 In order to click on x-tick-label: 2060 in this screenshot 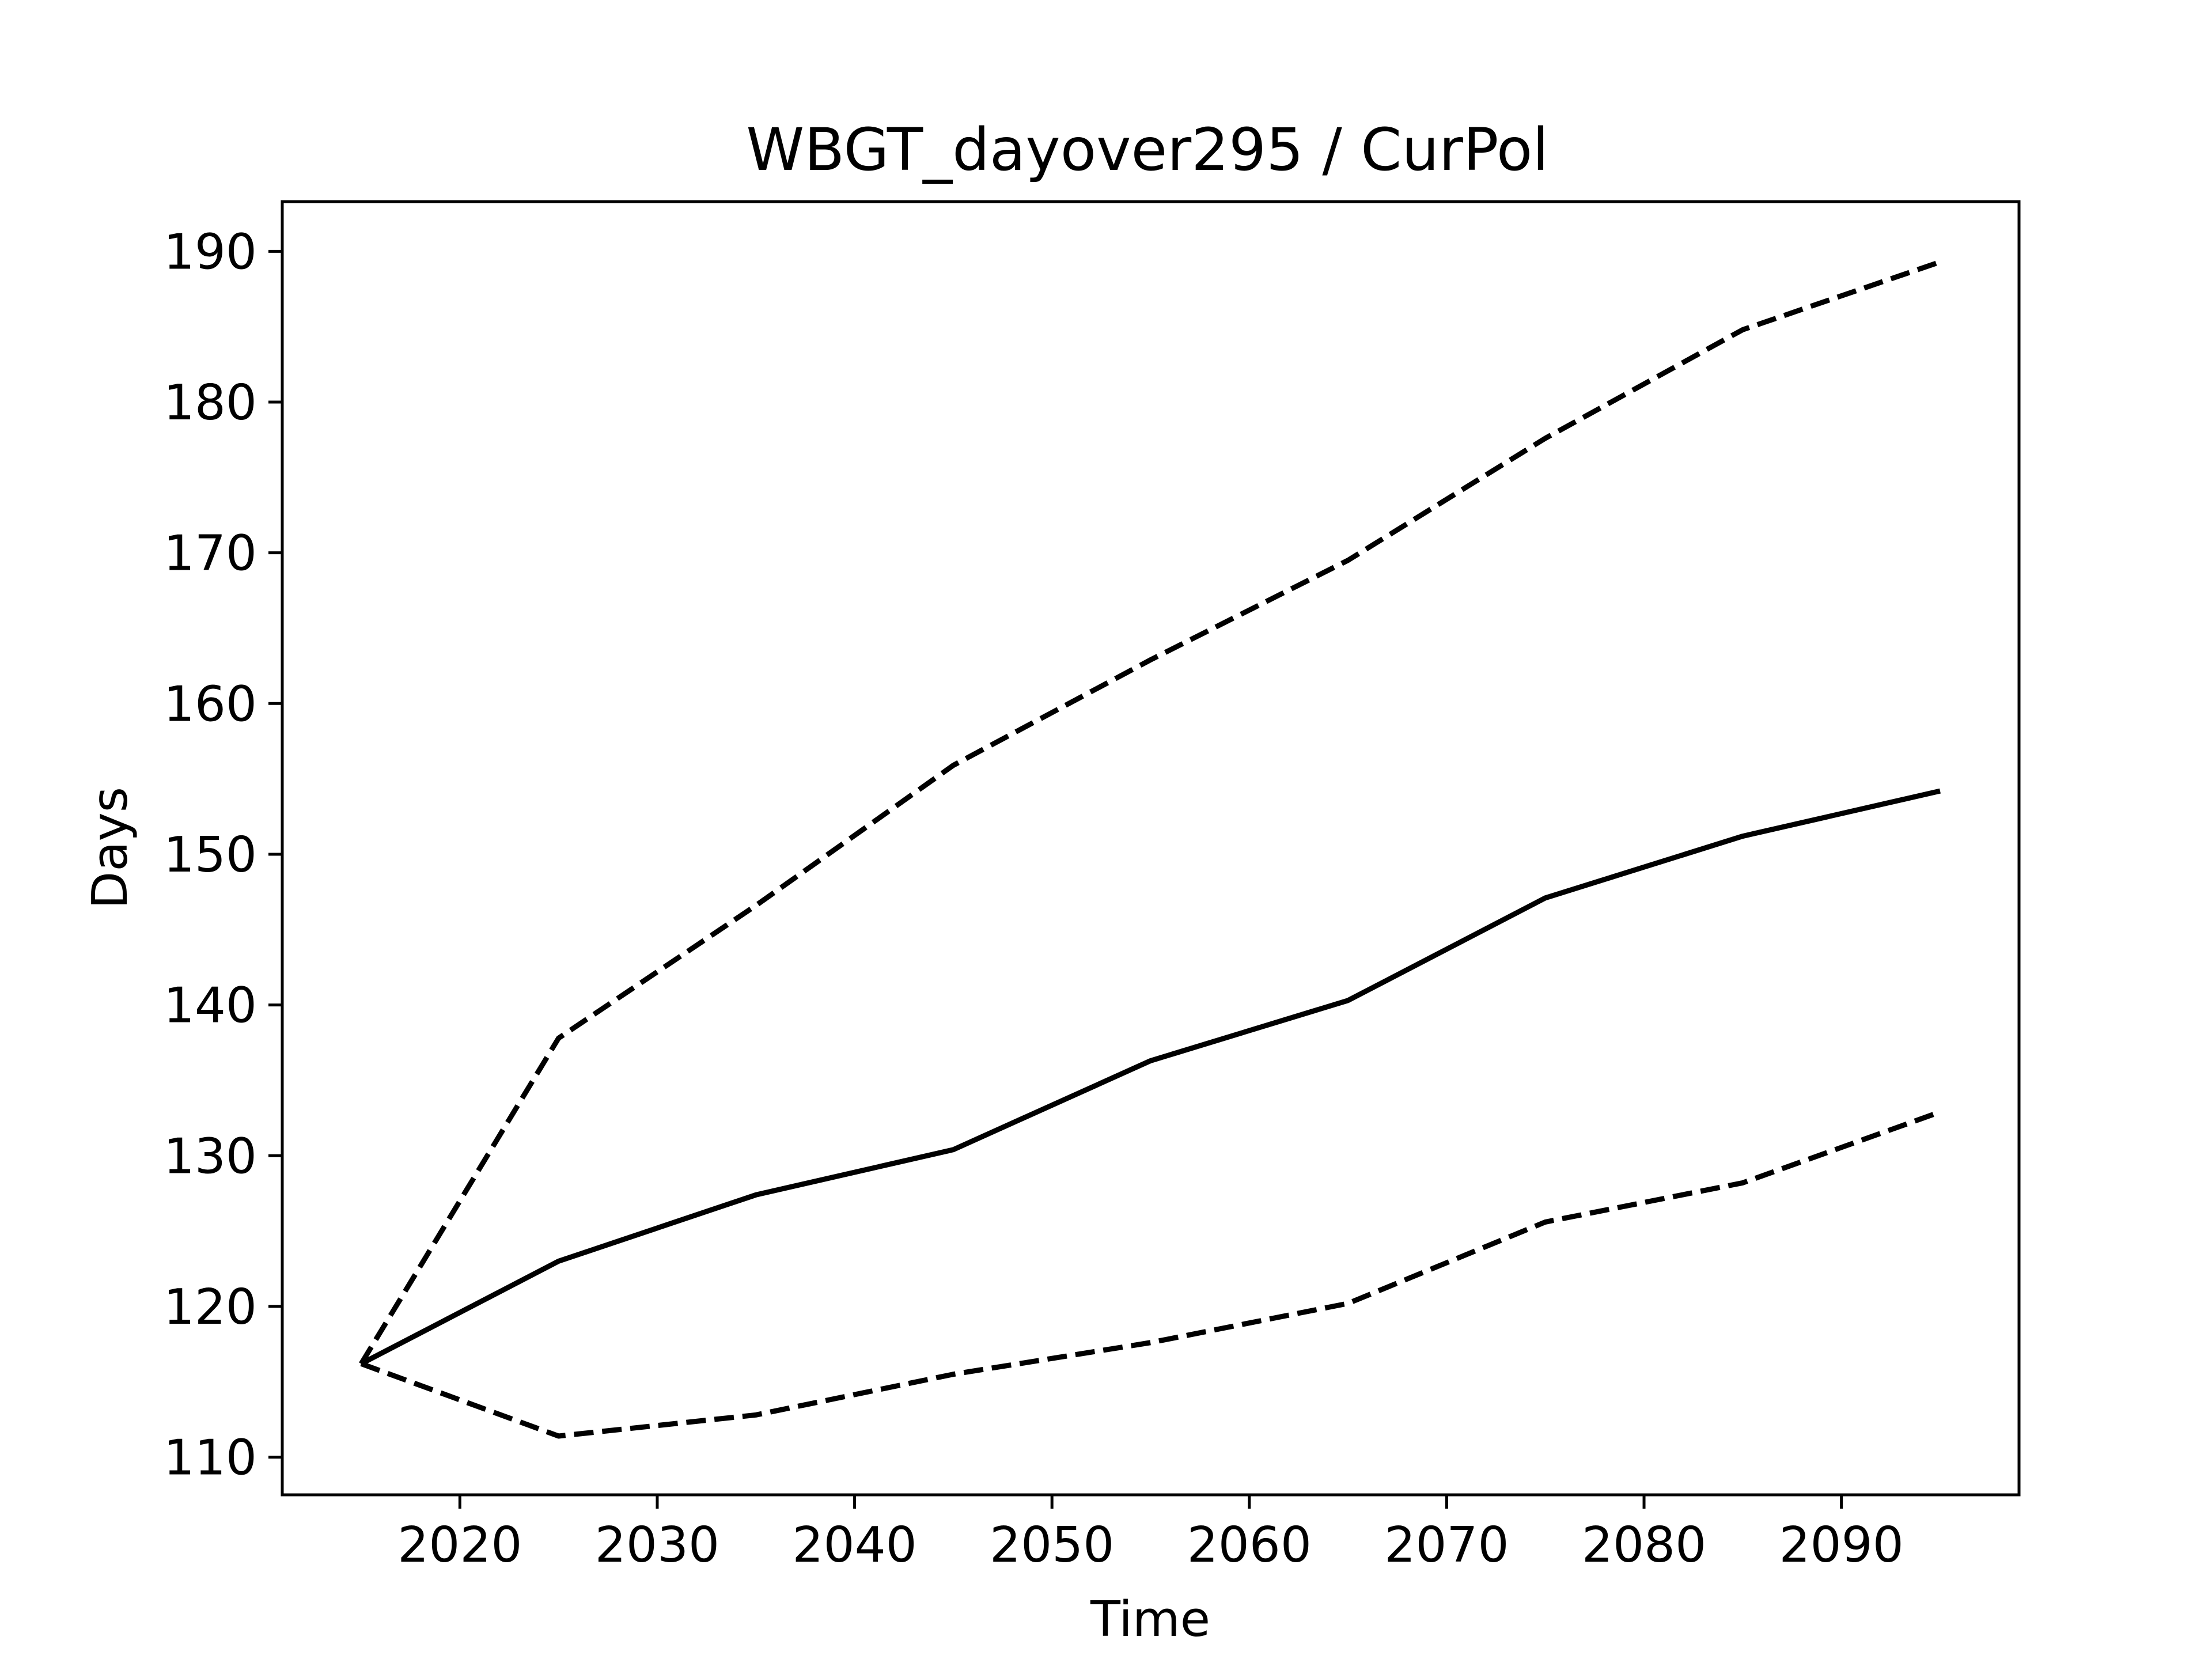, I will do `click(1249, 1545)`.